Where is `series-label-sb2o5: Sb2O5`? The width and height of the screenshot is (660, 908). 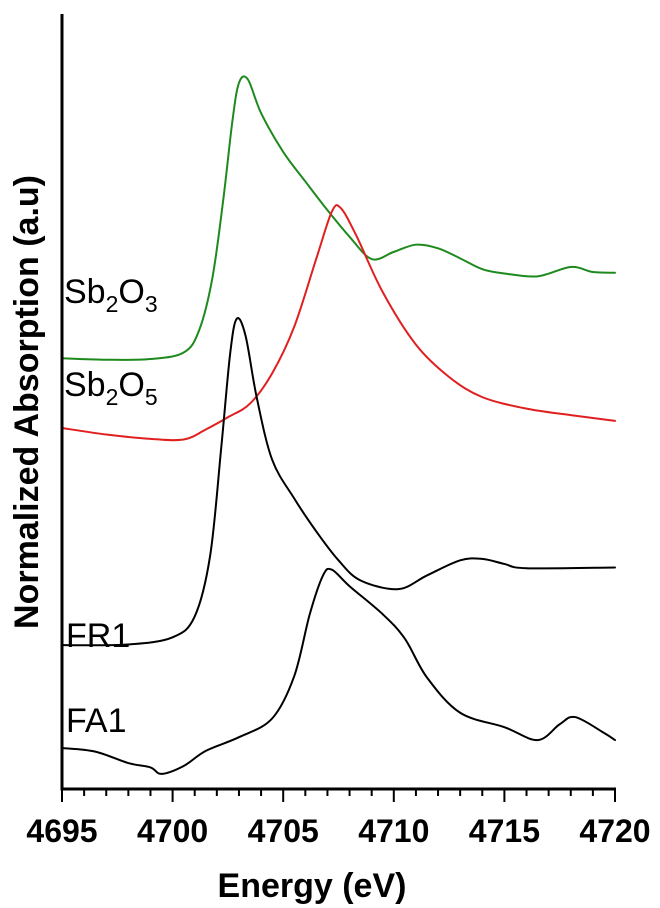 series-label-sb2o5: Sb2O5 is located at coordinates (111, 388).